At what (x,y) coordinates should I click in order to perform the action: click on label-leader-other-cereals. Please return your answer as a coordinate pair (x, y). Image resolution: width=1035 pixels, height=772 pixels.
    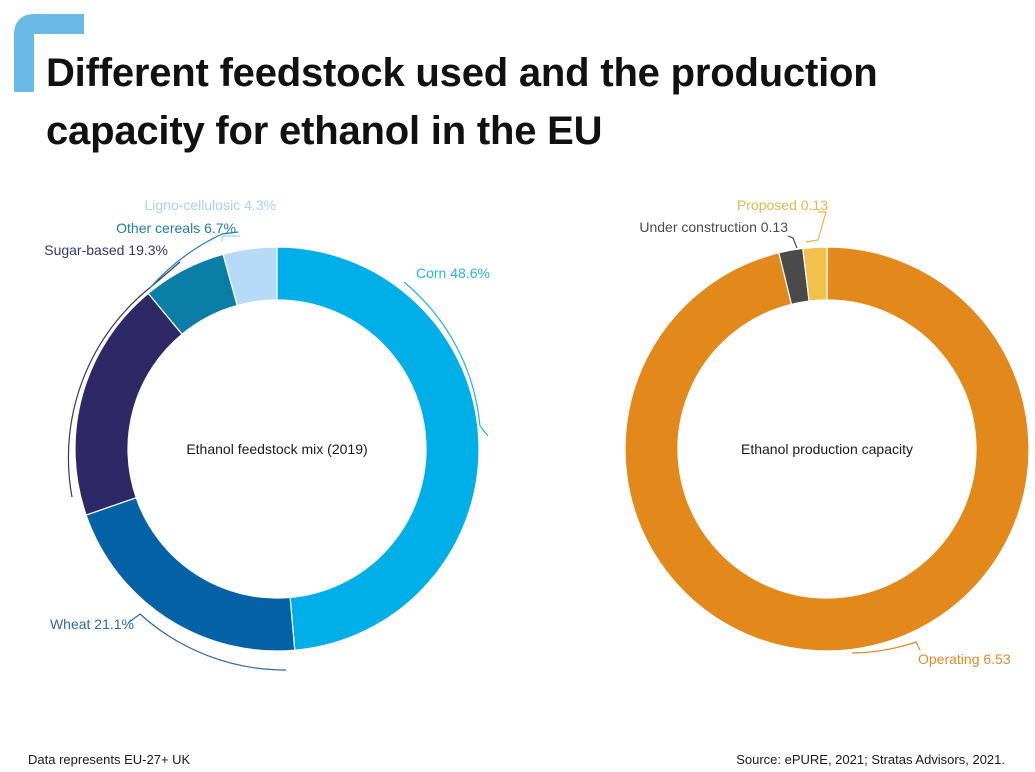
    Looking at the image, I should click on (194, 260).